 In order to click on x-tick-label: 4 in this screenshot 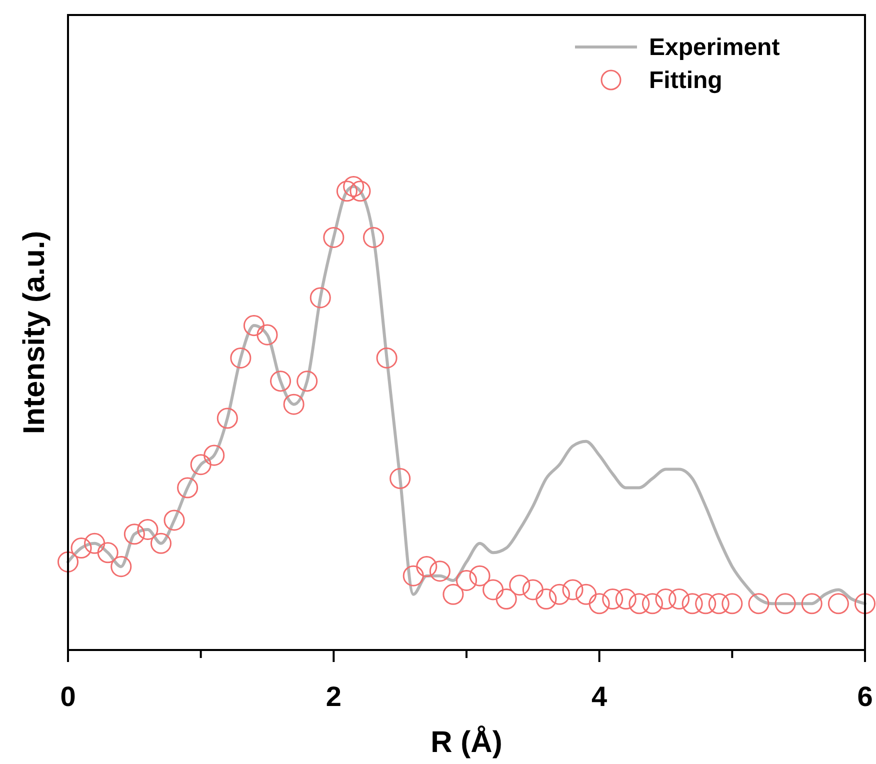, I will do `click(600, 696)`.